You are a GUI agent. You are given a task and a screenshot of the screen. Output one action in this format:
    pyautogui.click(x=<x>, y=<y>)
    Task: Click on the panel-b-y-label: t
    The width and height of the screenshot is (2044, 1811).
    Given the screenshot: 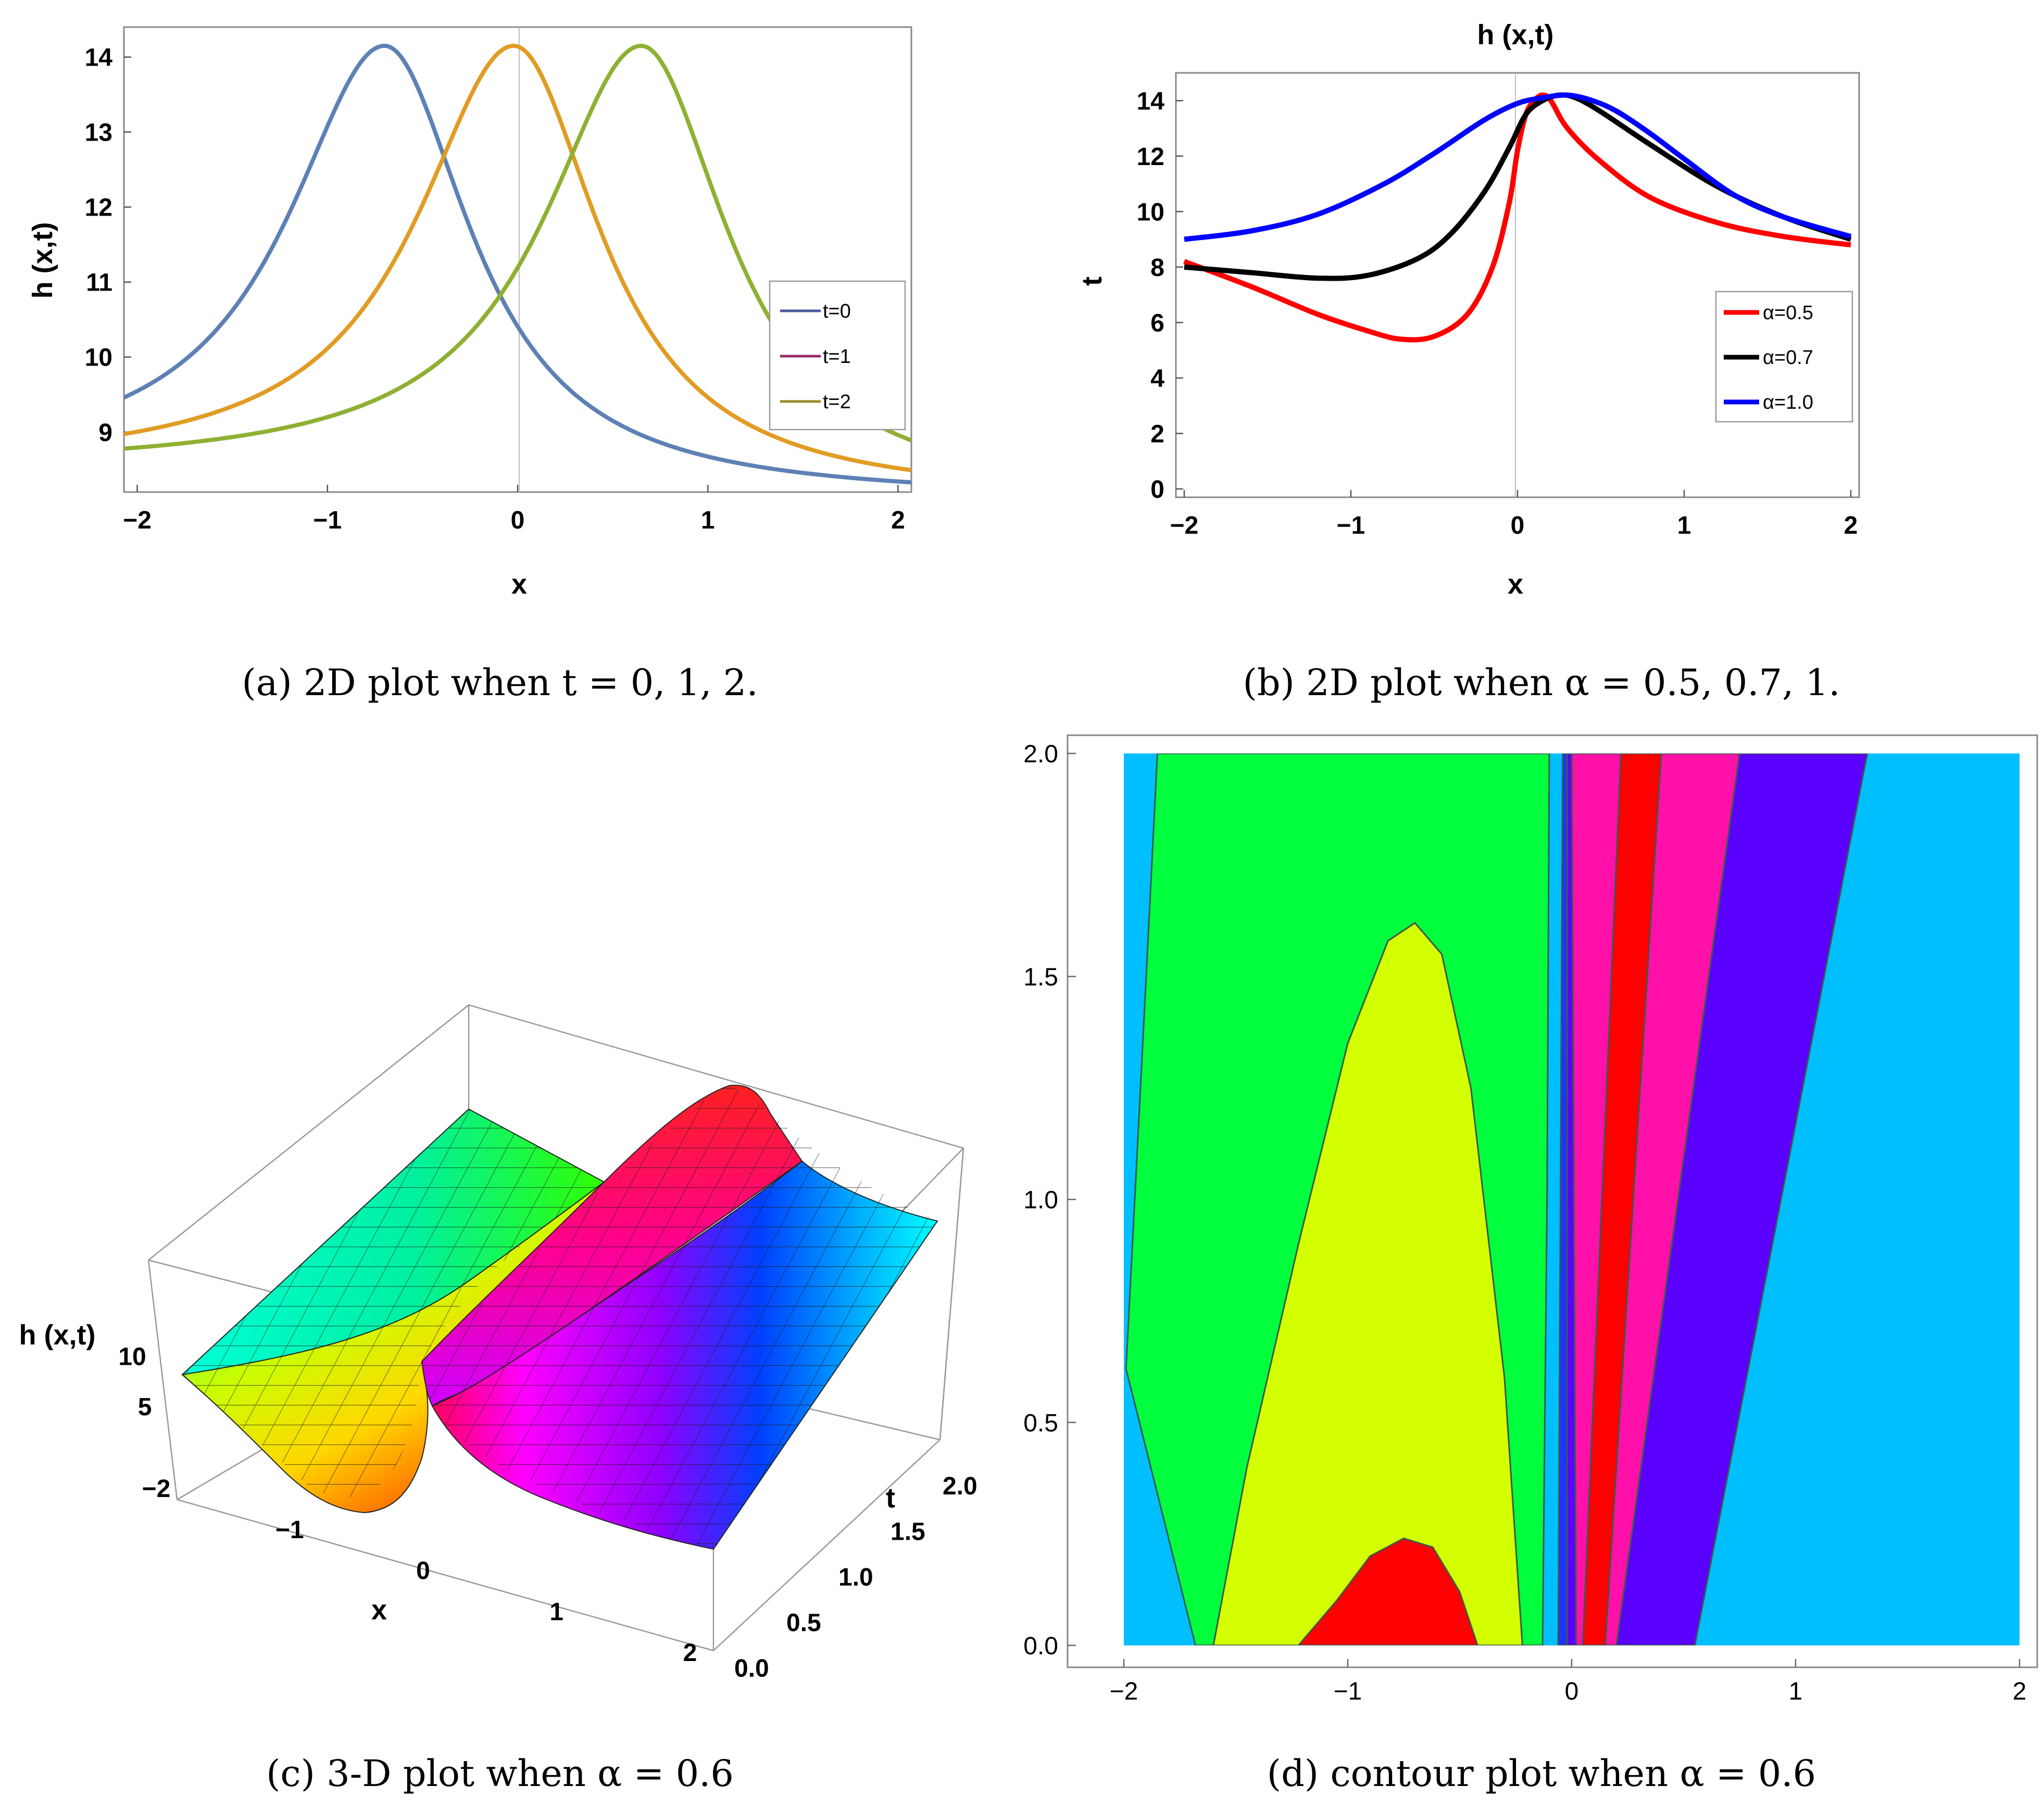 What is the action you would take?
    pyautogui.click(x=1092, y=281)
    